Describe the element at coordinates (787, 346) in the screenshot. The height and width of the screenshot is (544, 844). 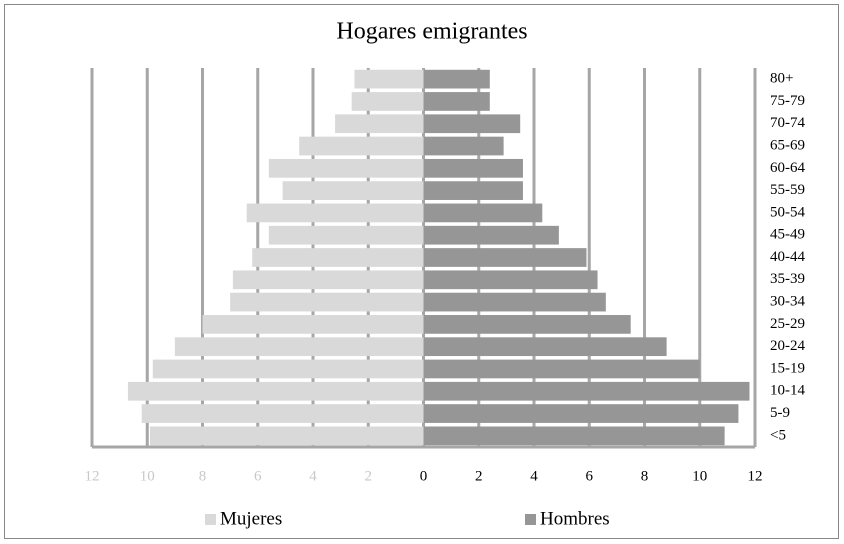
I see `y-tick-label: 20-24` at that location.